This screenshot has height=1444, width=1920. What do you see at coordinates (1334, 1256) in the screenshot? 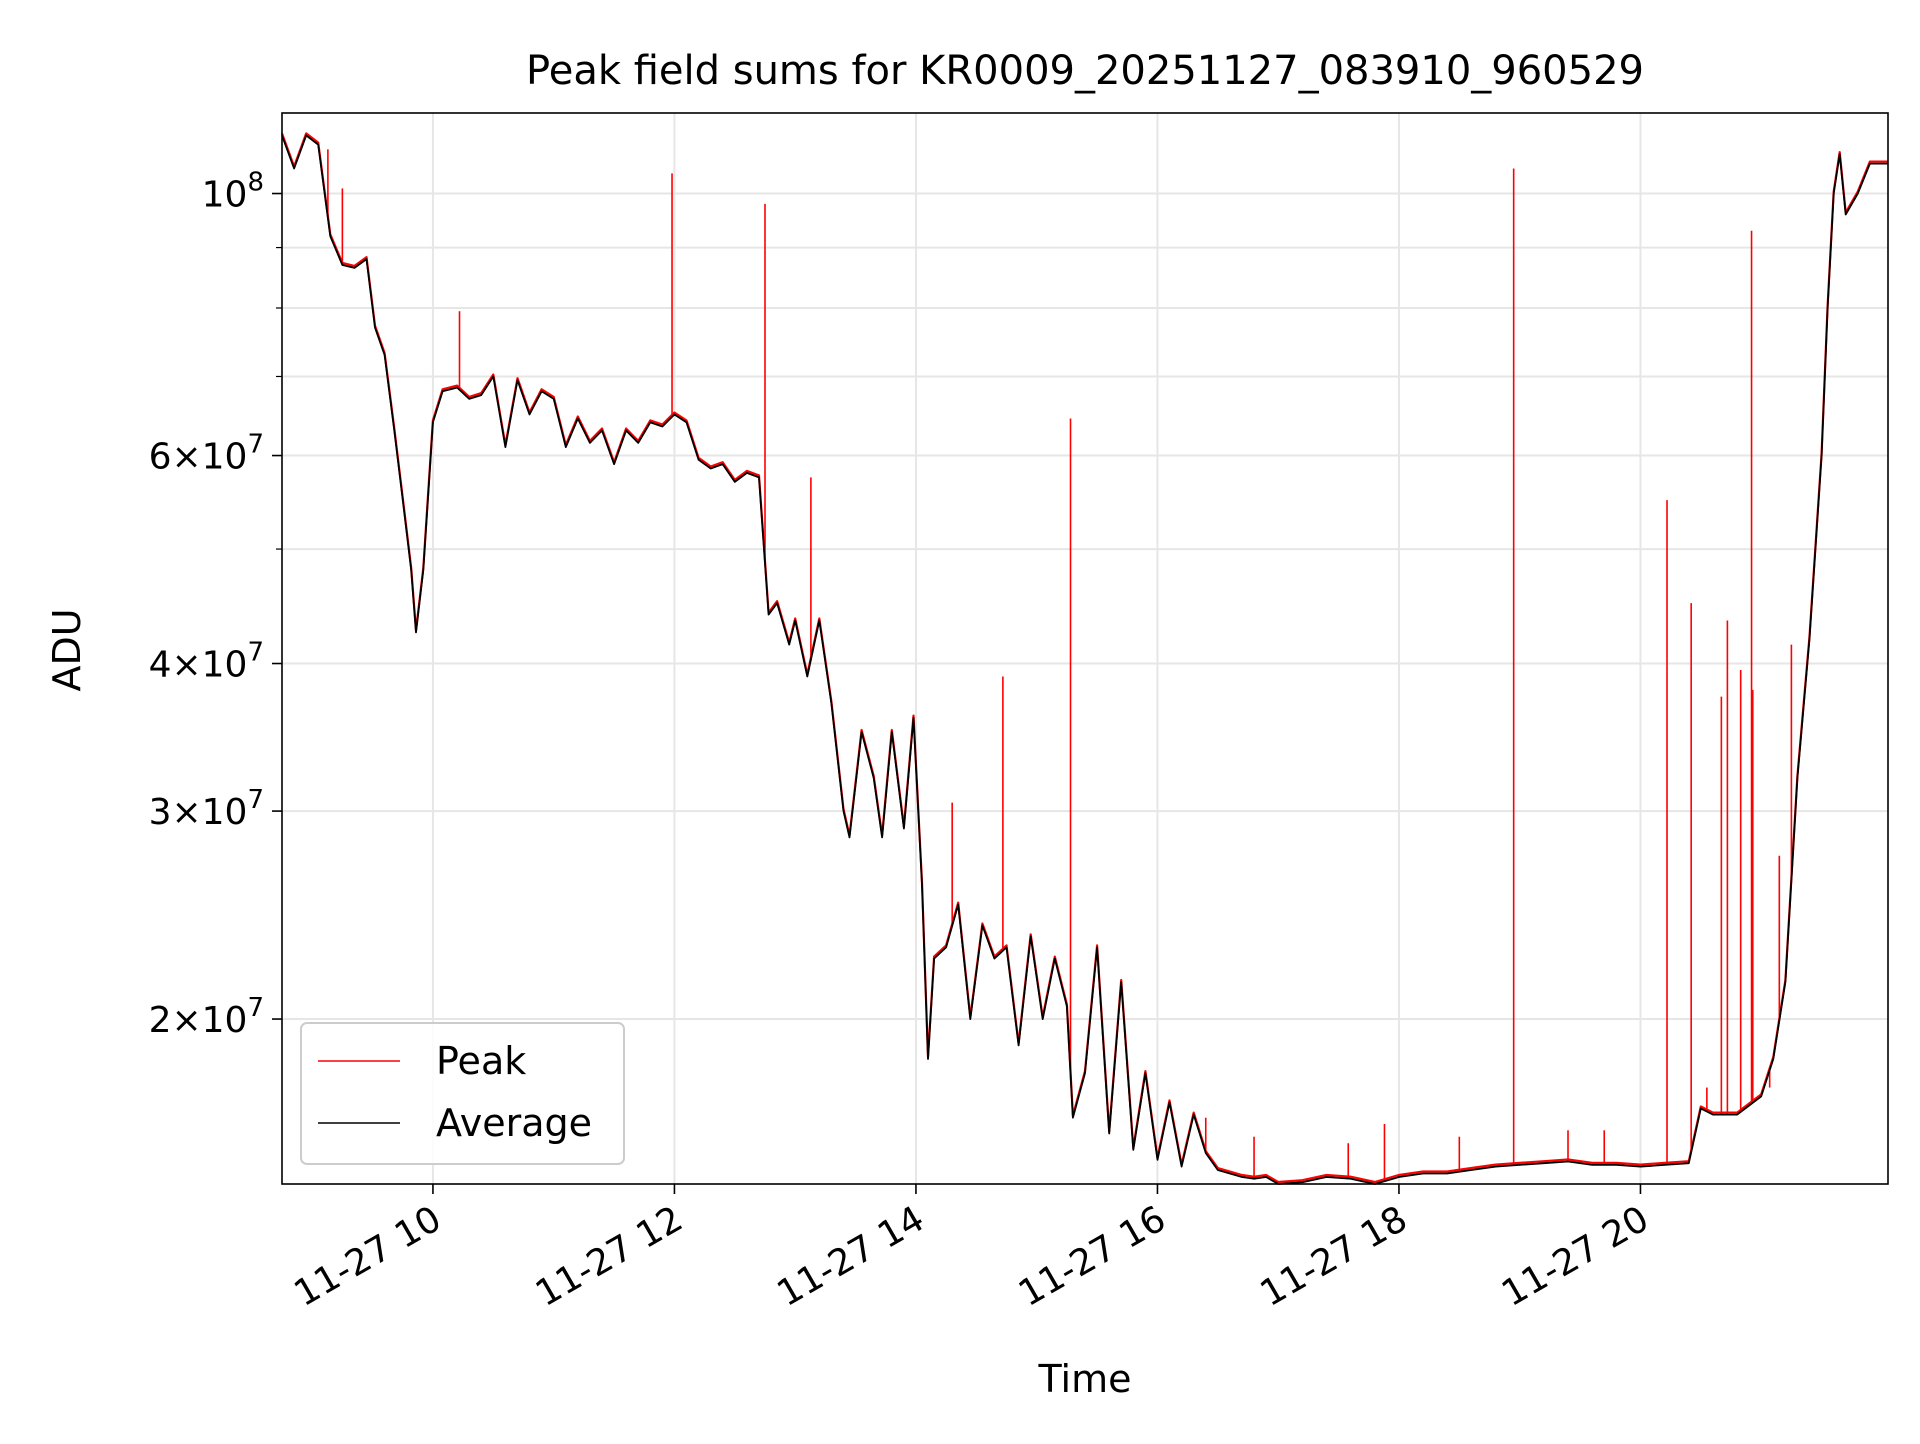
I see `x-tick-label: 11-27 18` at bounding box center [1334, 1256].